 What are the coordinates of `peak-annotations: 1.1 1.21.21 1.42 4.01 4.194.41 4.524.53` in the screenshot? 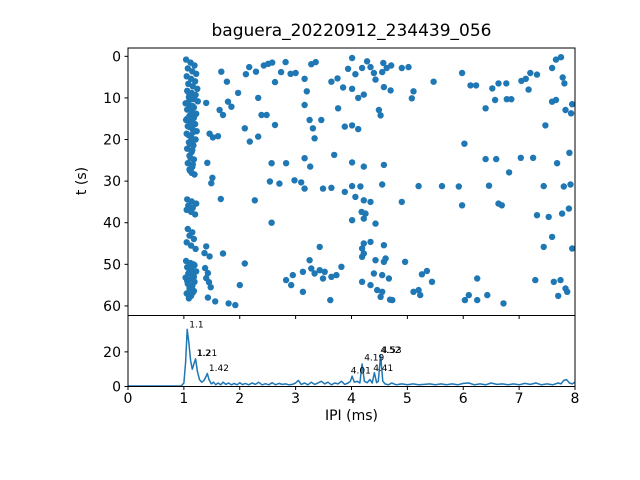 It's located at (295, 349).